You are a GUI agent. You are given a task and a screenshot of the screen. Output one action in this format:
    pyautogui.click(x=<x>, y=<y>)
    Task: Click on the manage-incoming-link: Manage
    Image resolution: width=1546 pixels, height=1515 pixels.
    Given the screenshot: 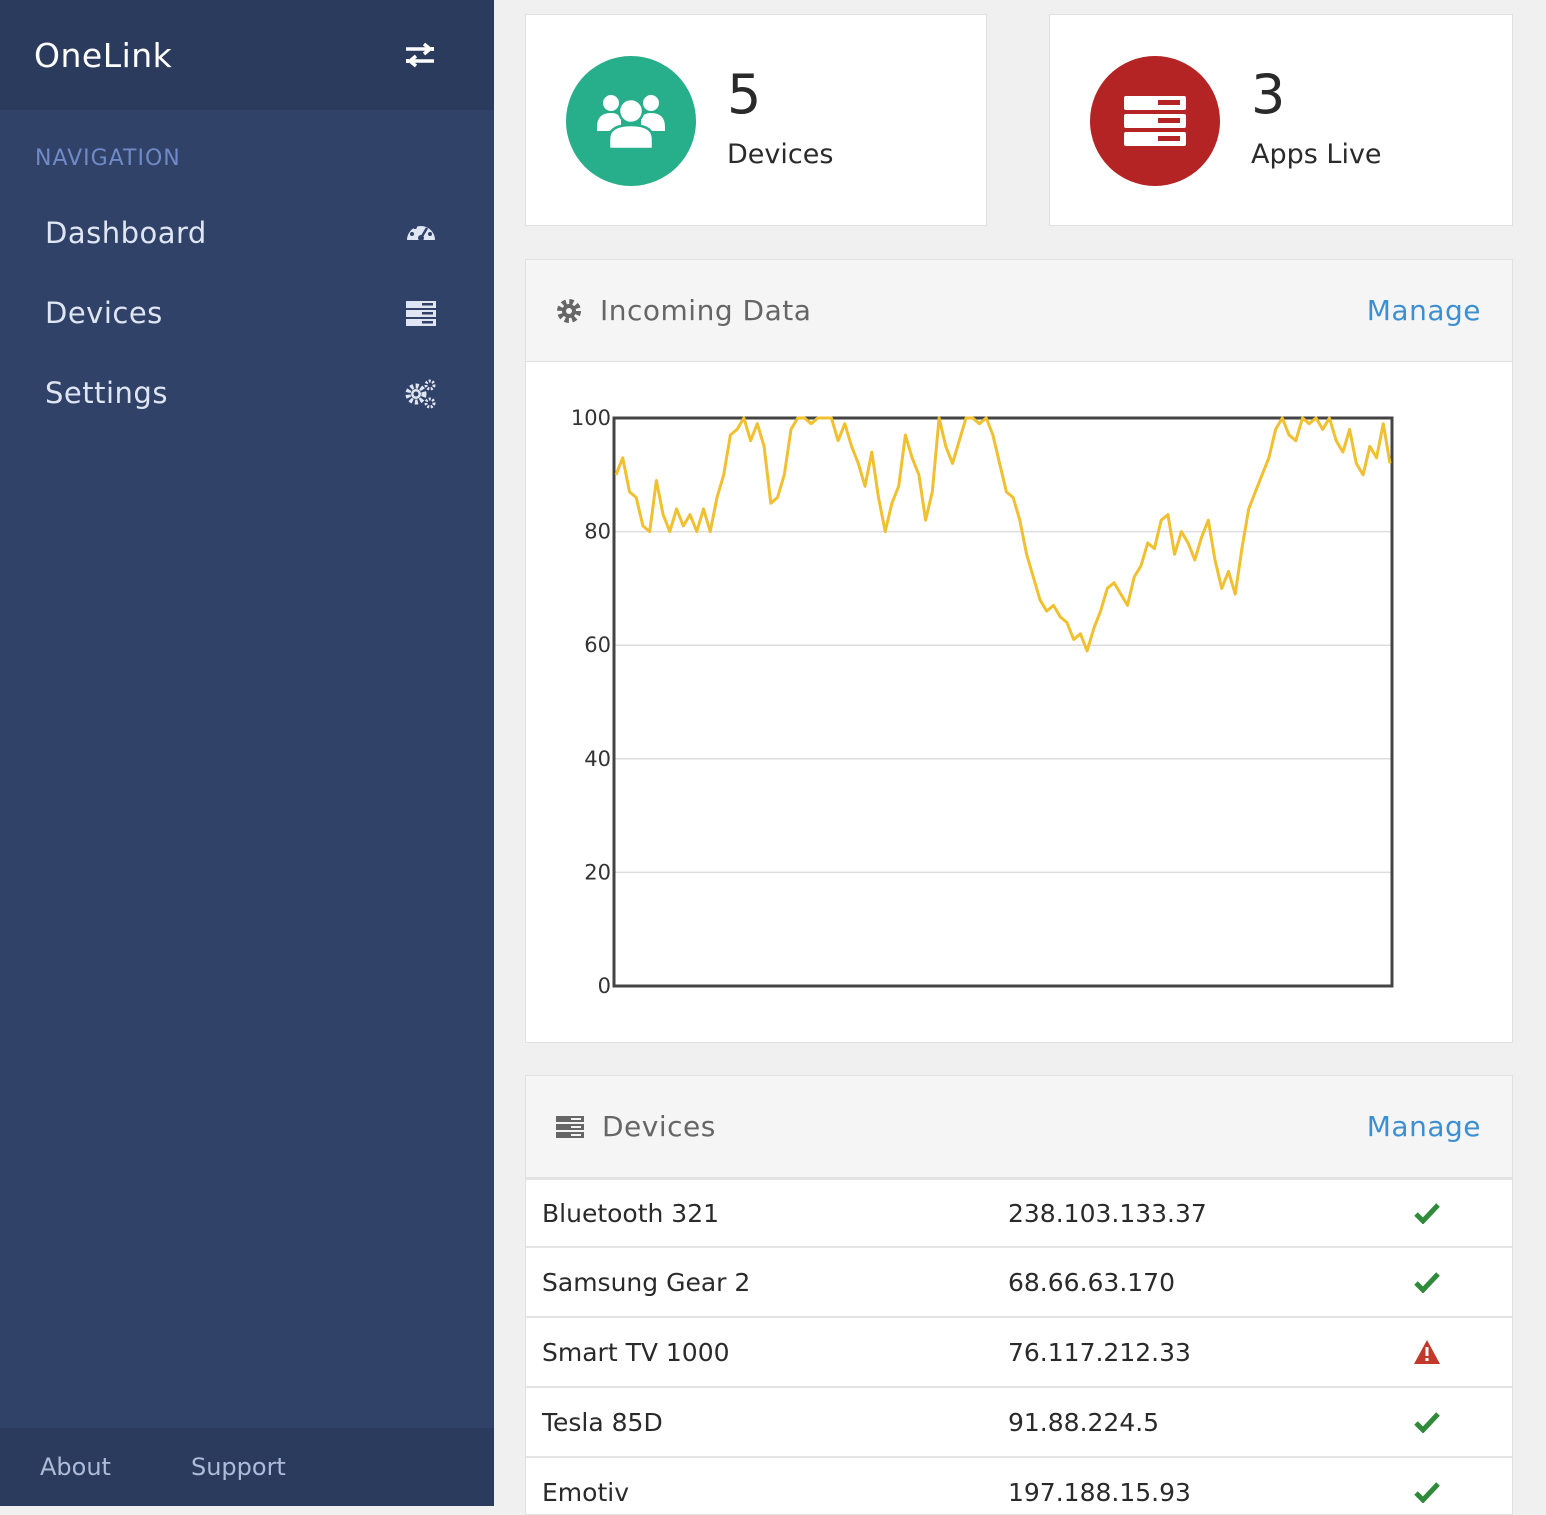 What is the action you would take?
    pyautogui.click(x=1423, y=310)
    